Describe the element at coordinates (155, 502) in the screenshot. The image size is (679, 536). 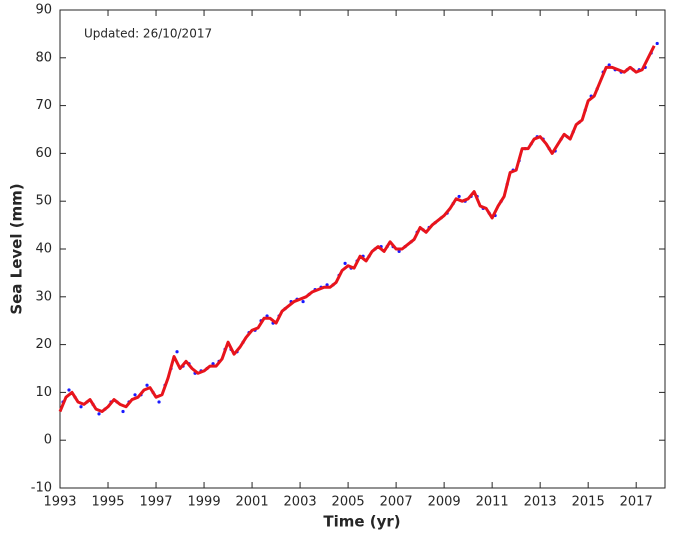
I see `x-tick-label: 1997` at that location.